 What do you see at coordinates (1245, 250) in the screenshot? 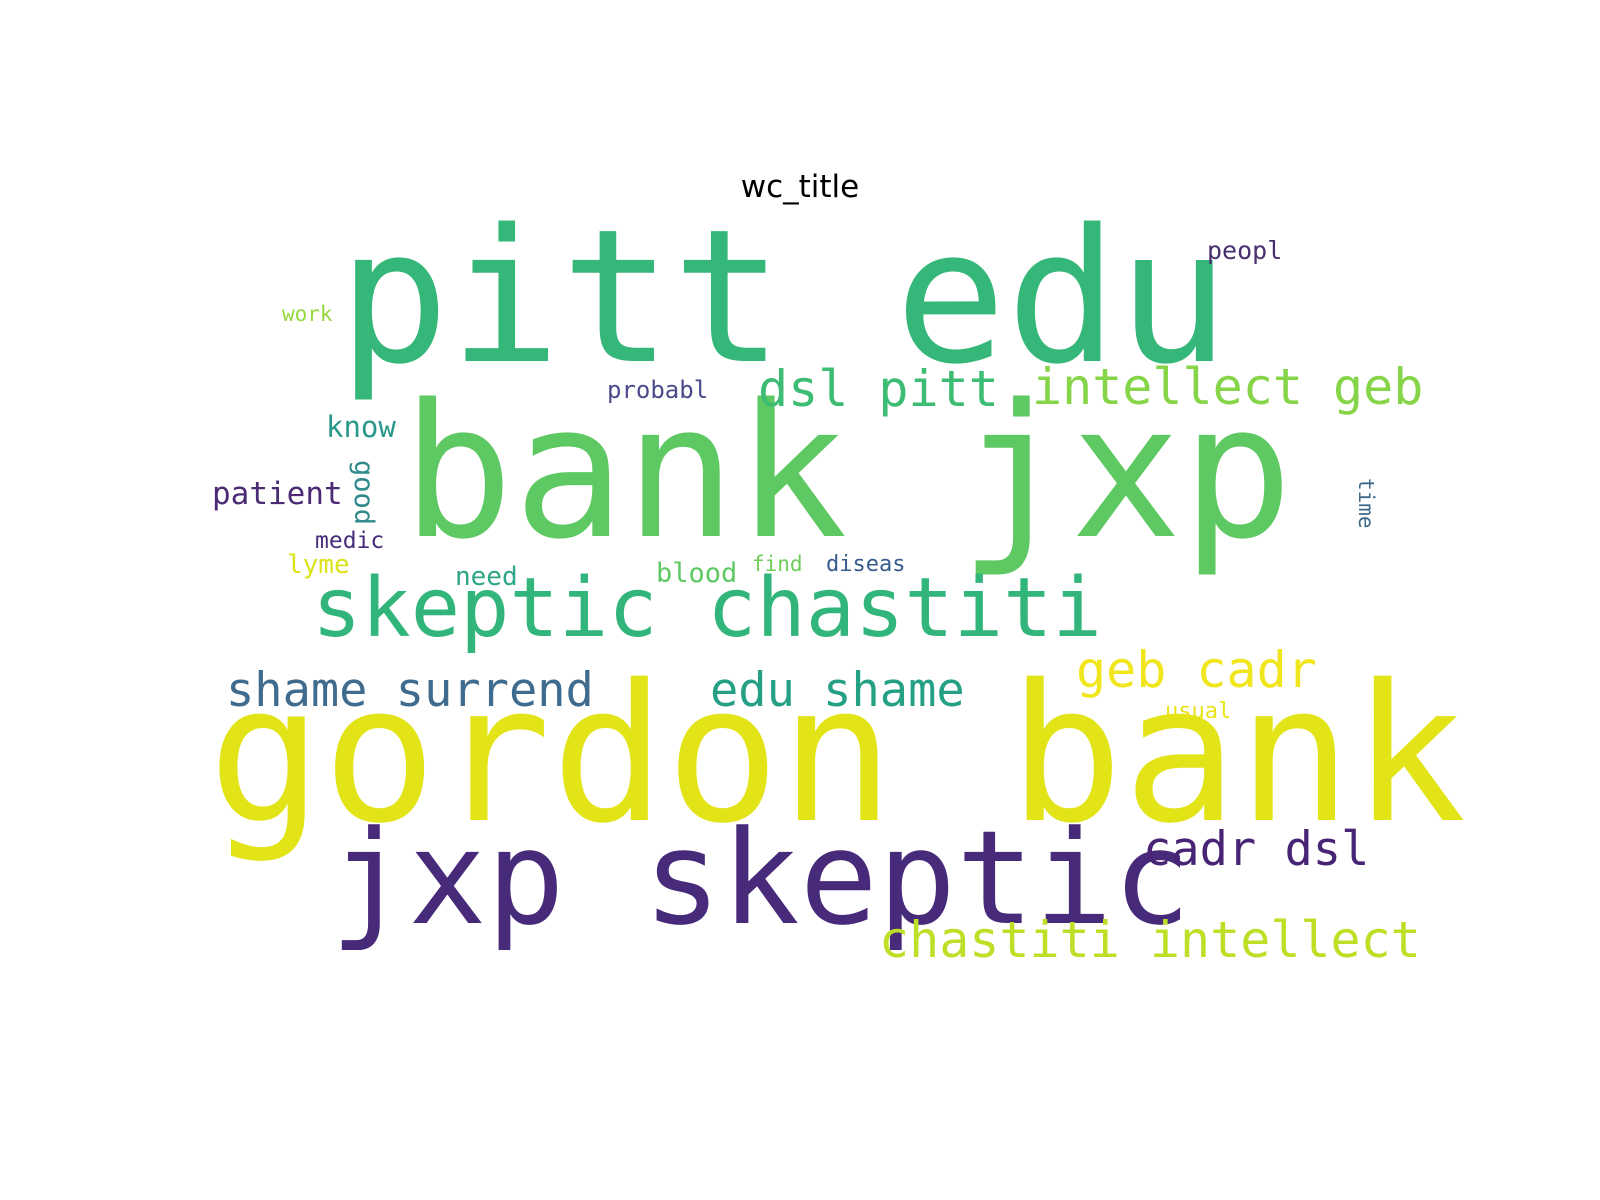
I see `word-peopl: peopl` at bounding box center [1245, 250].